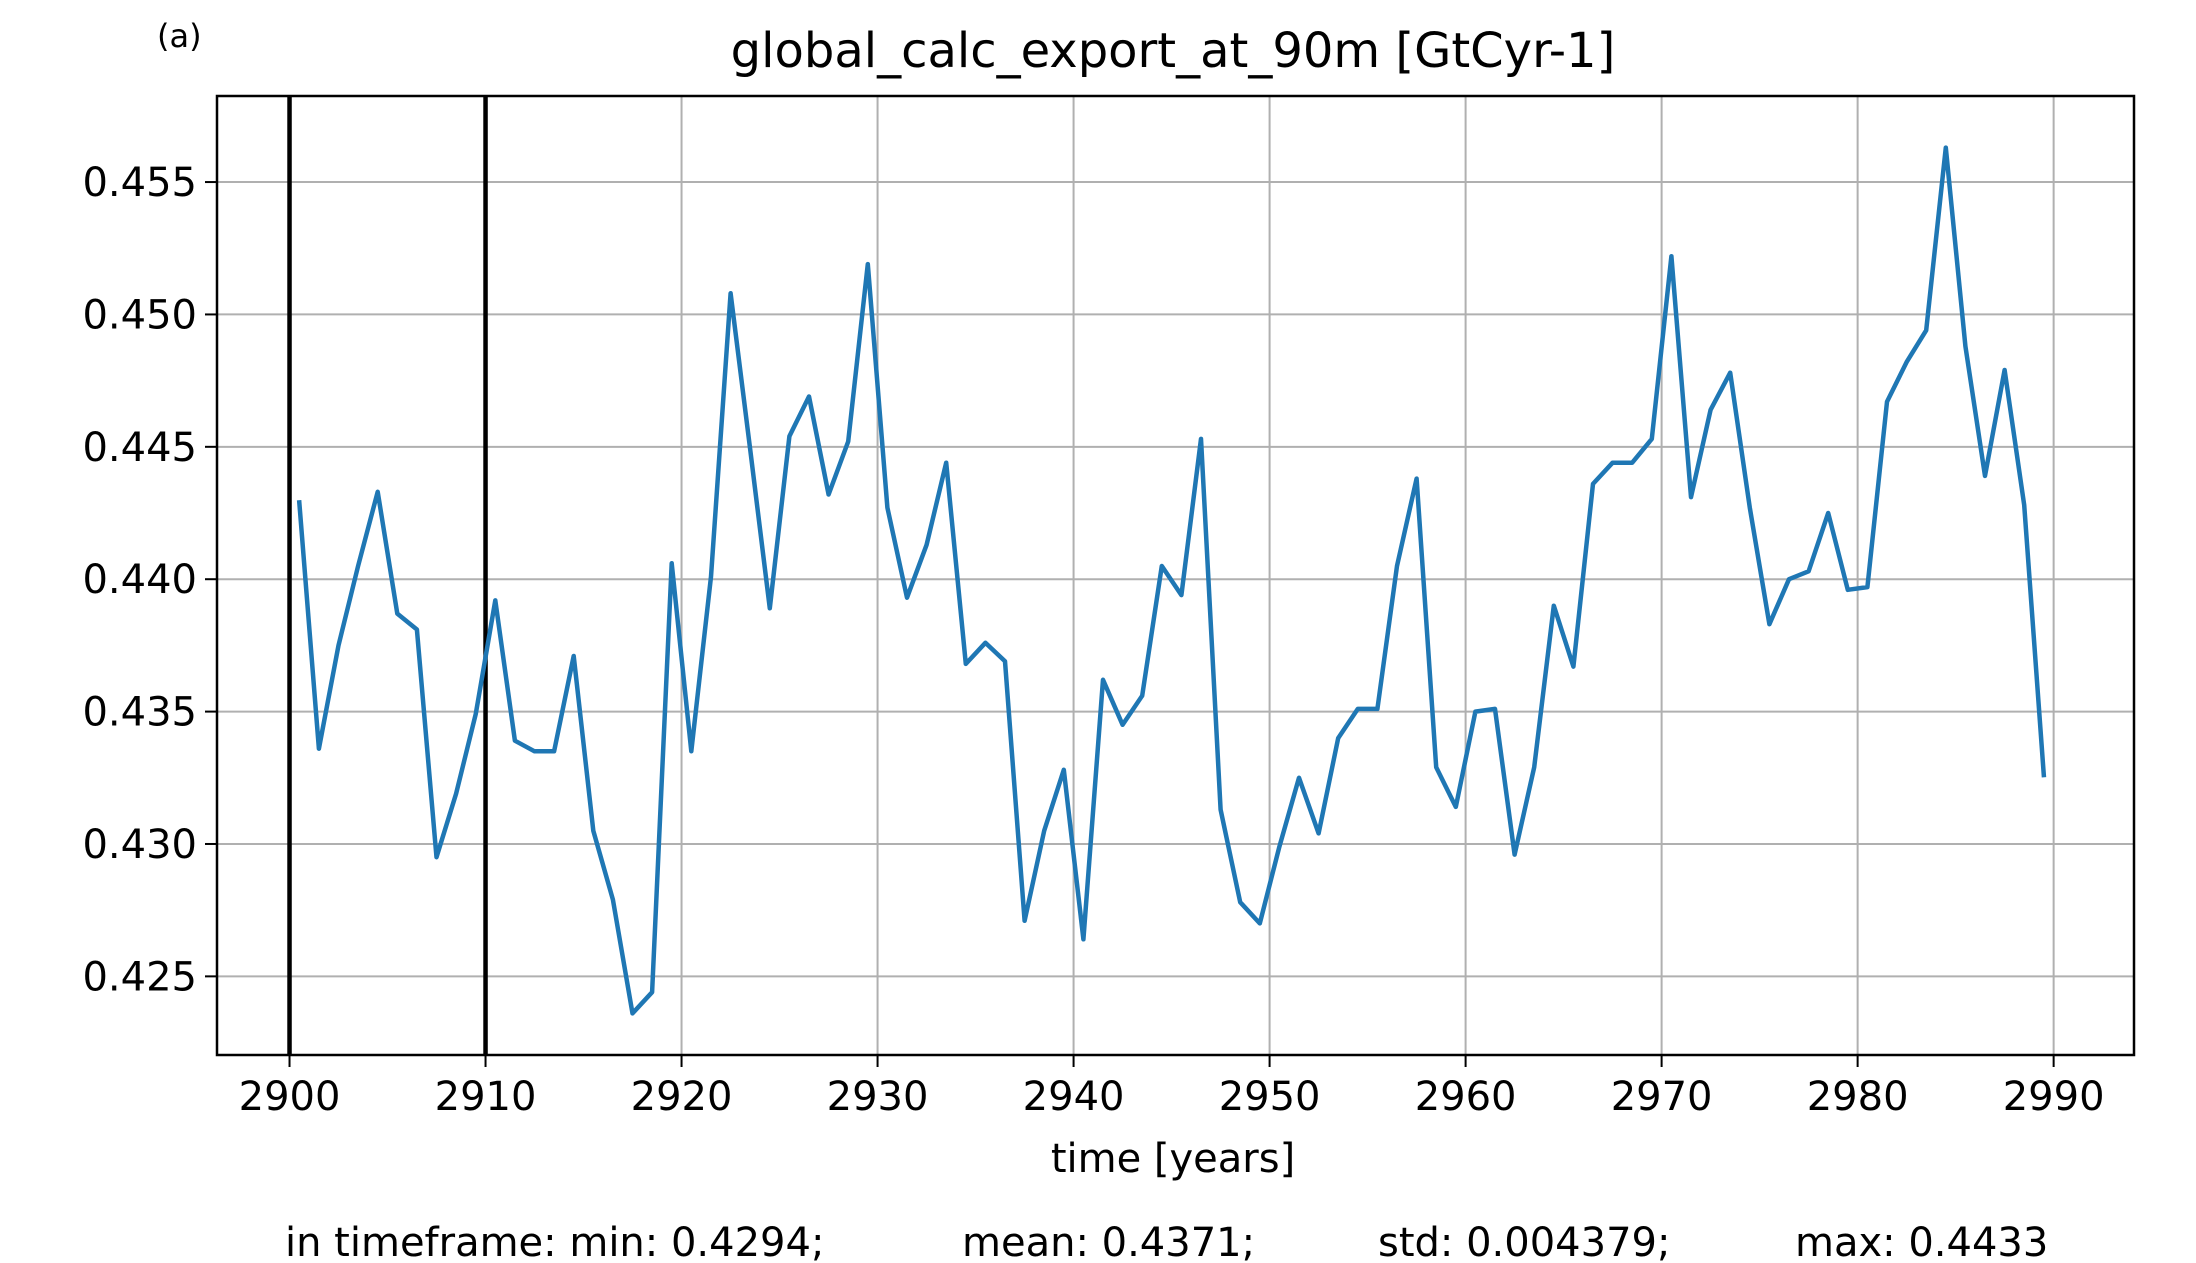  I want to click on stat-std: std: 0.004379;, so click(1524, 1241).